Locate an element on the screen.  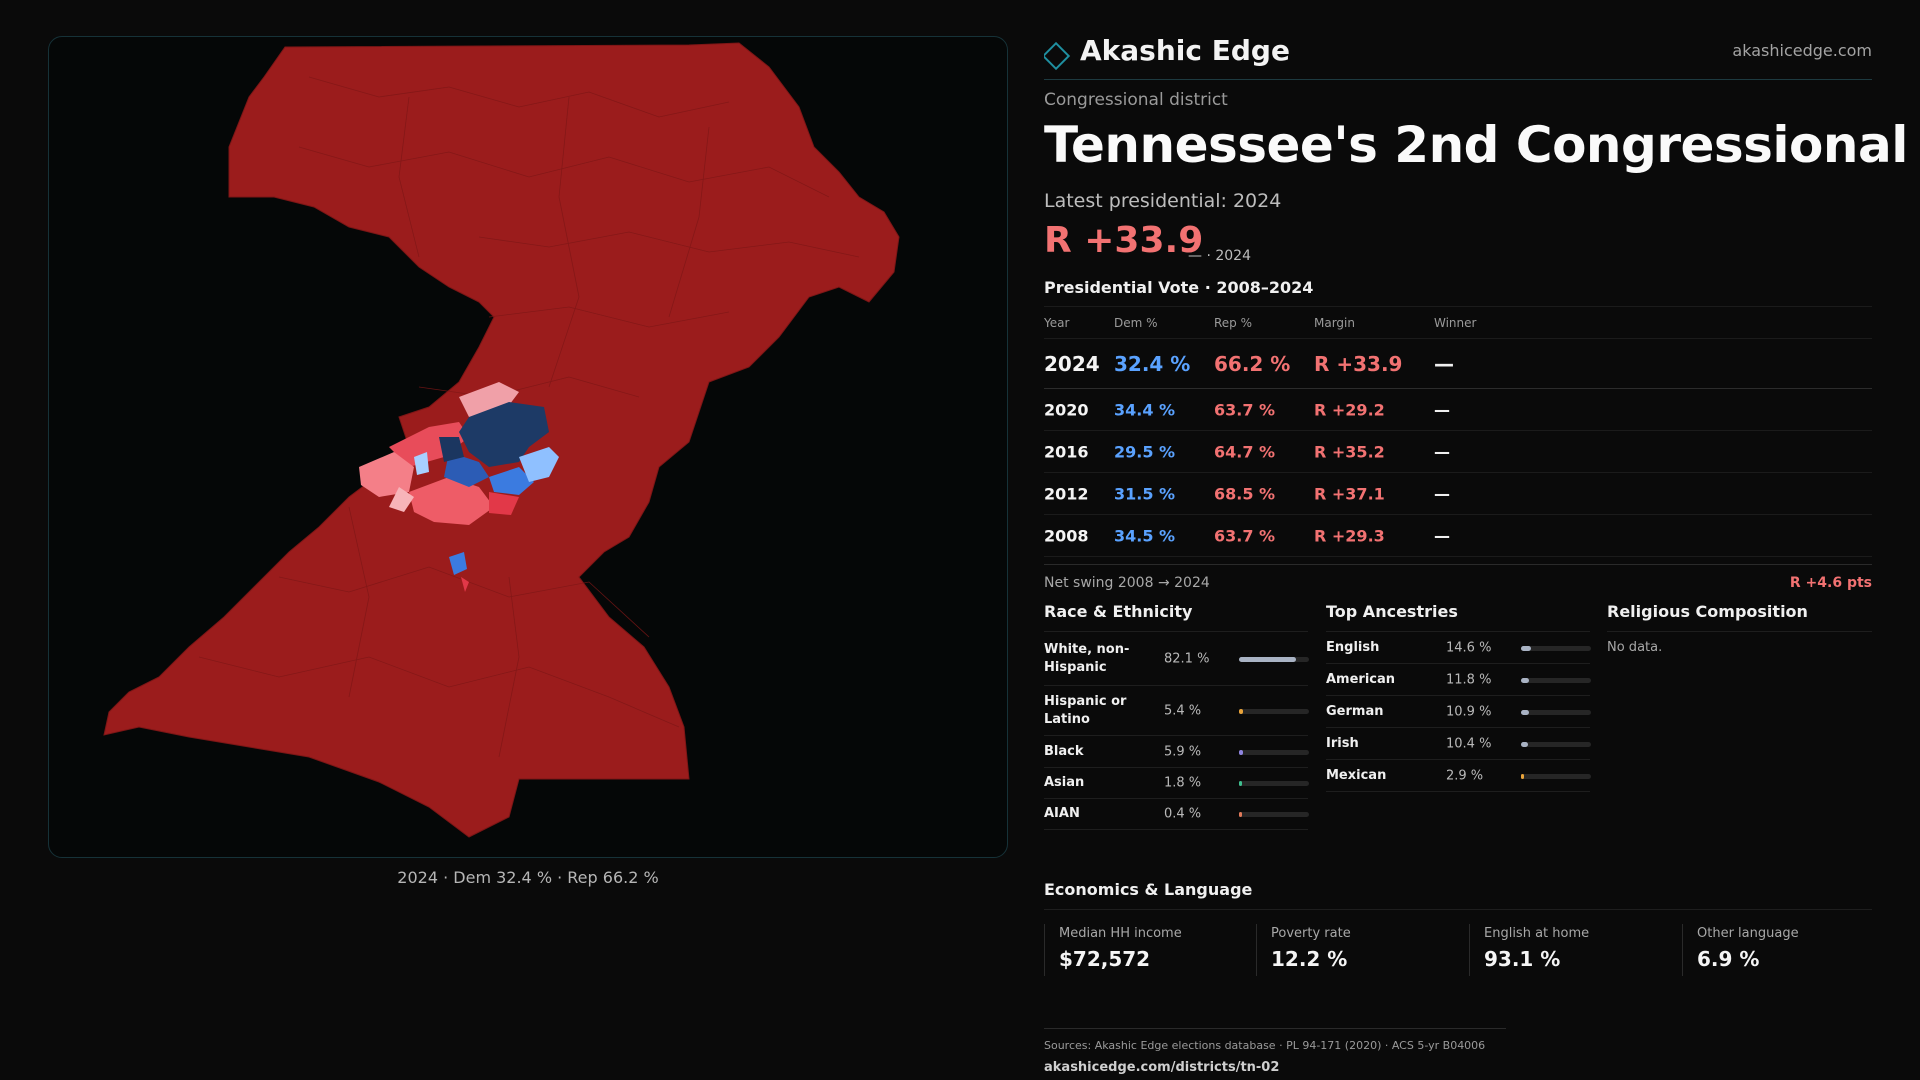
margin-cell: R +29.2 is located at coordinates (1349, 409).